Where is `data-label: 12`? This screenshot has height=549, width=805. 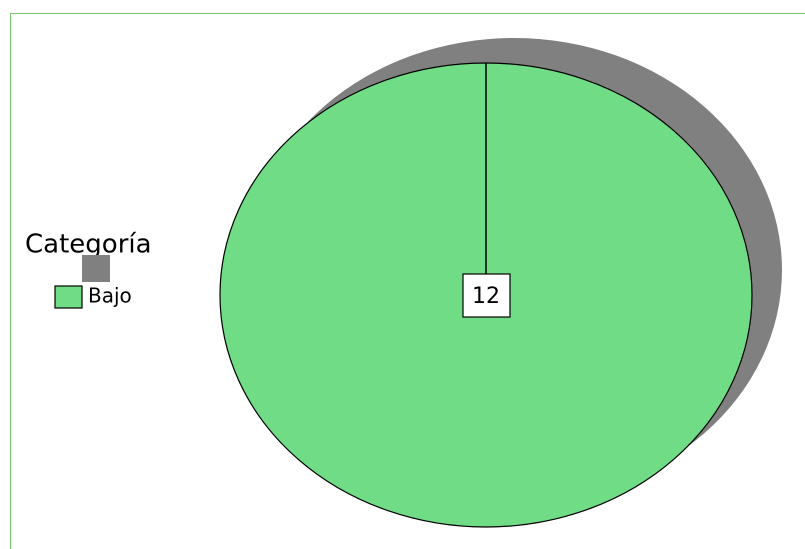 data-label: 12 is located at coordinates (486, 296).